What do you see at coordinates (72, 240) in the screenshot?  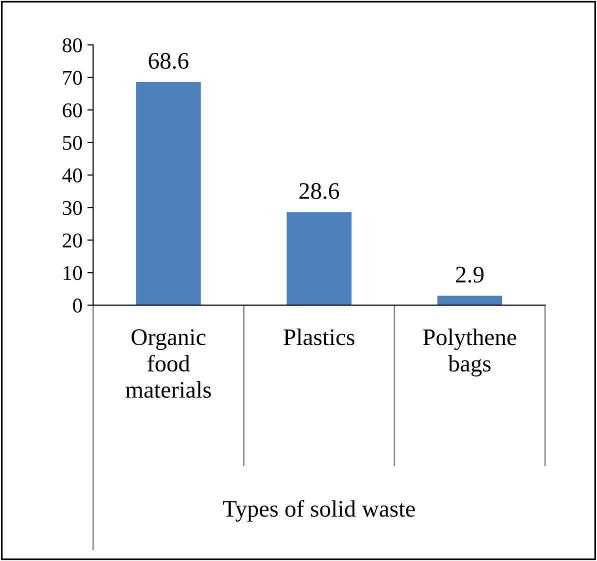 I see `y-tick-label: 20` at bounding box center [72, 240].